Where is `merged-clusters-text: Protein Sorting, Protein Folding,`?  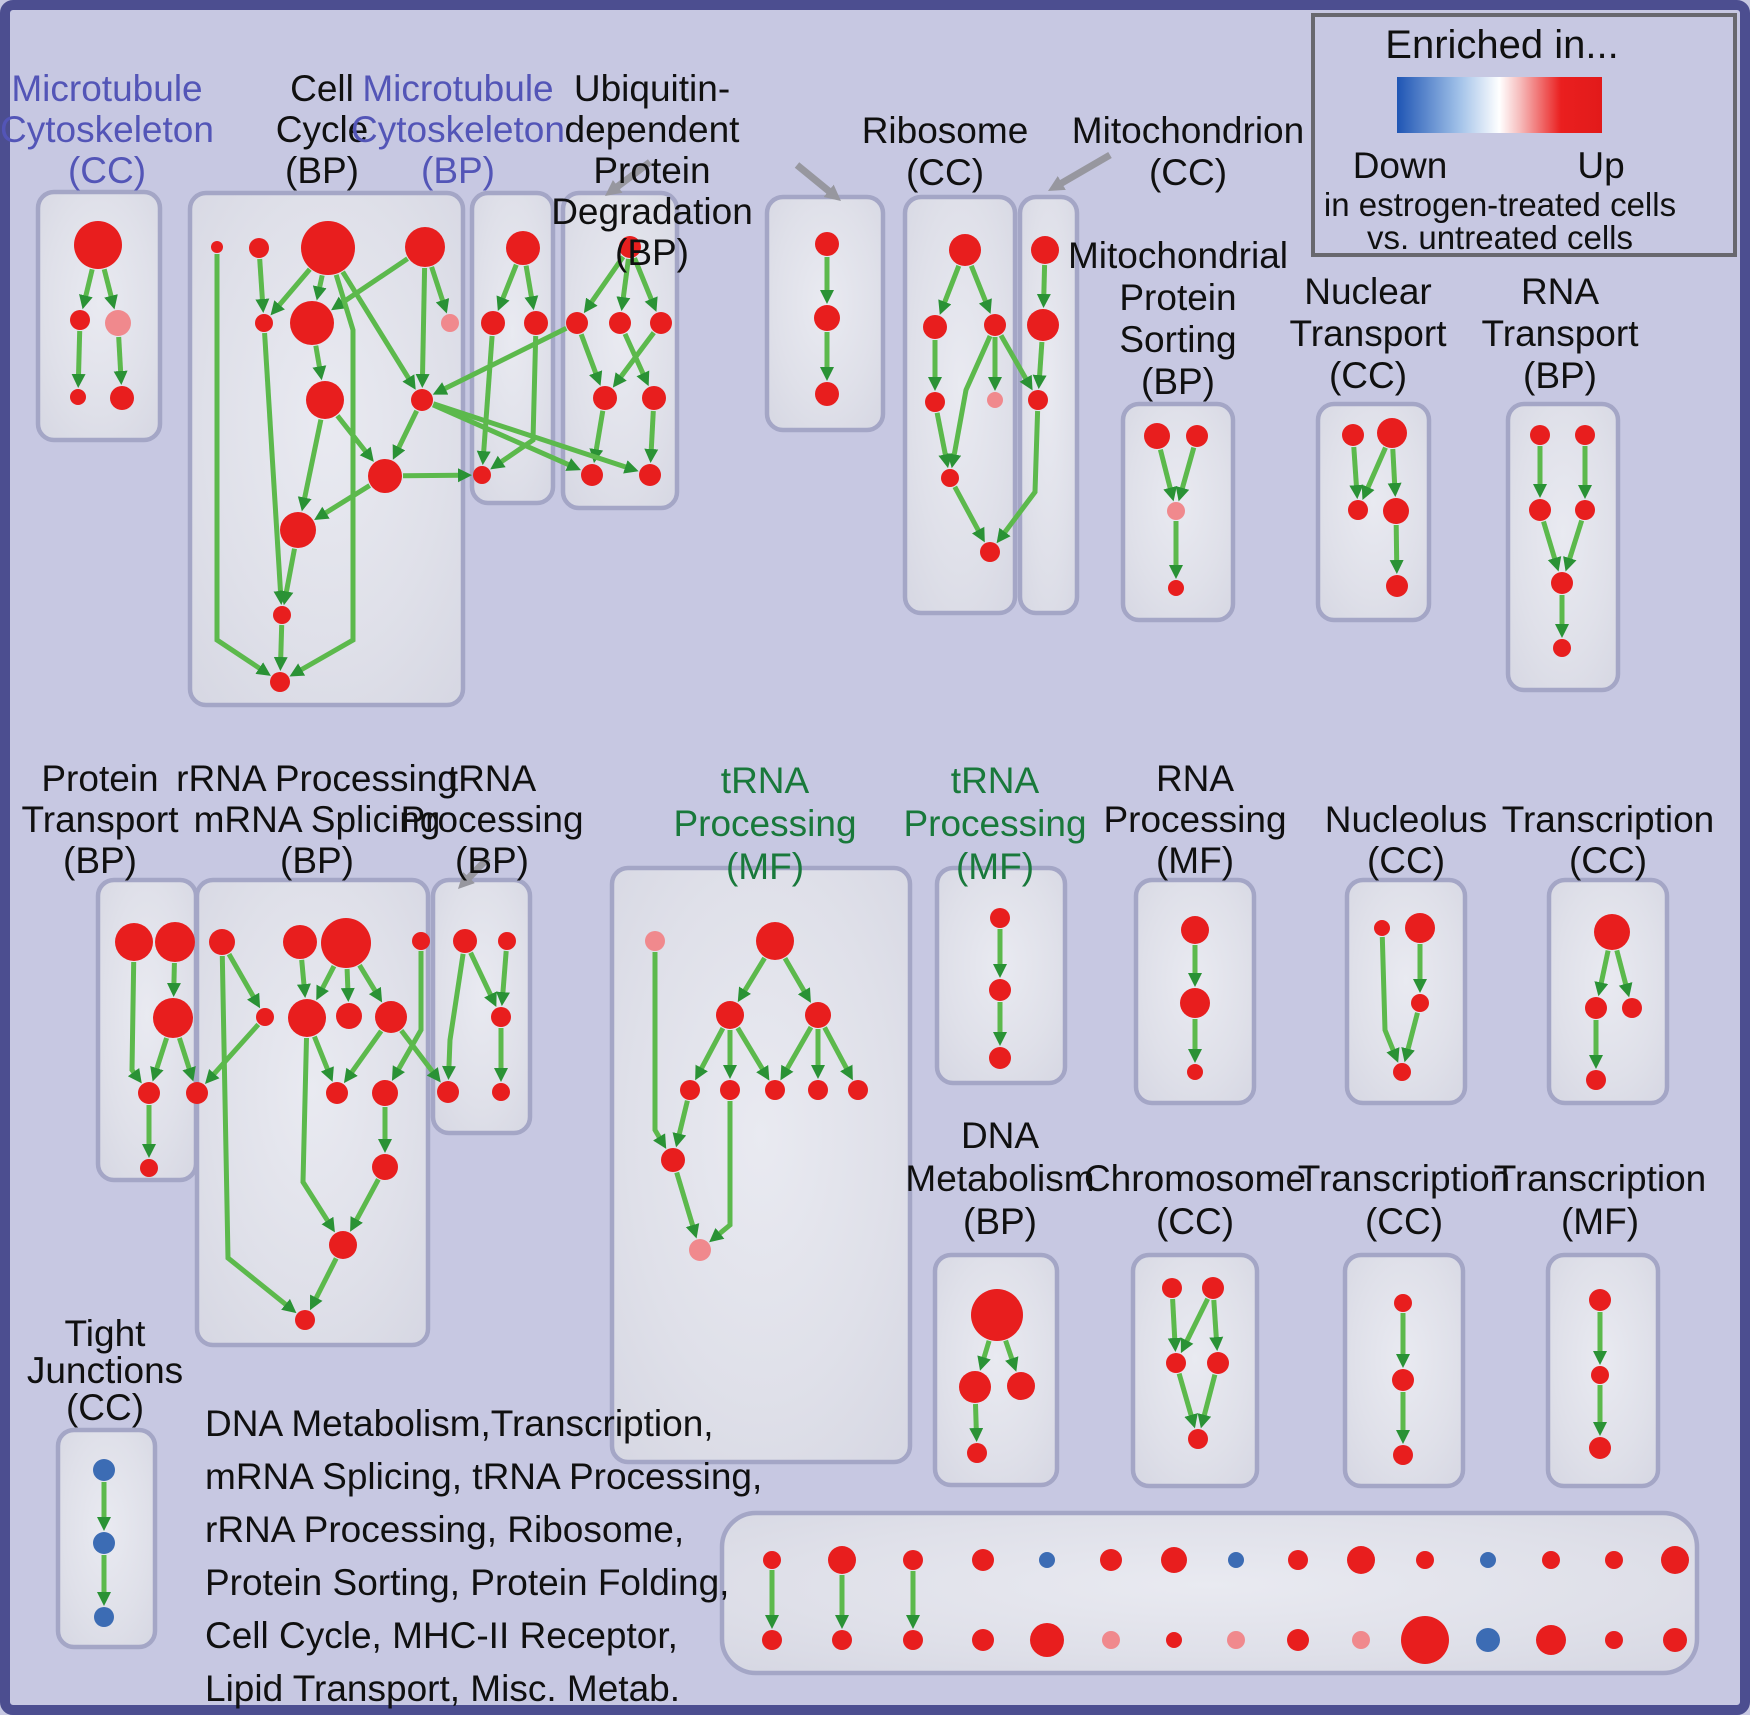 merged-clusters-text: Protein Sorting, Protein Folding, is located at coordinates (467, 1582).